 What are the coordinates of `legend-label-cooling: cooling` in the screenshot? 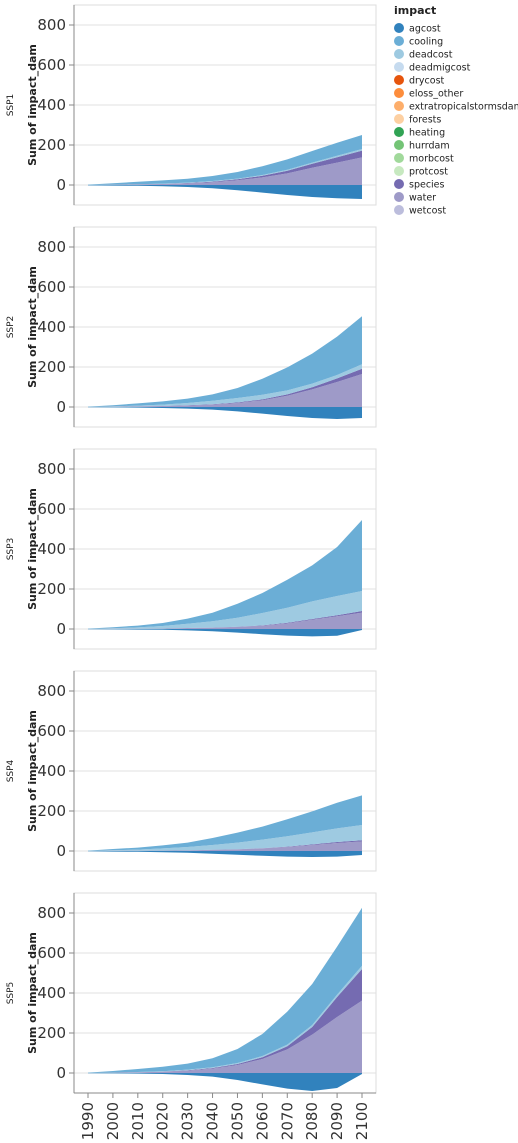 It's located at (426, 42).